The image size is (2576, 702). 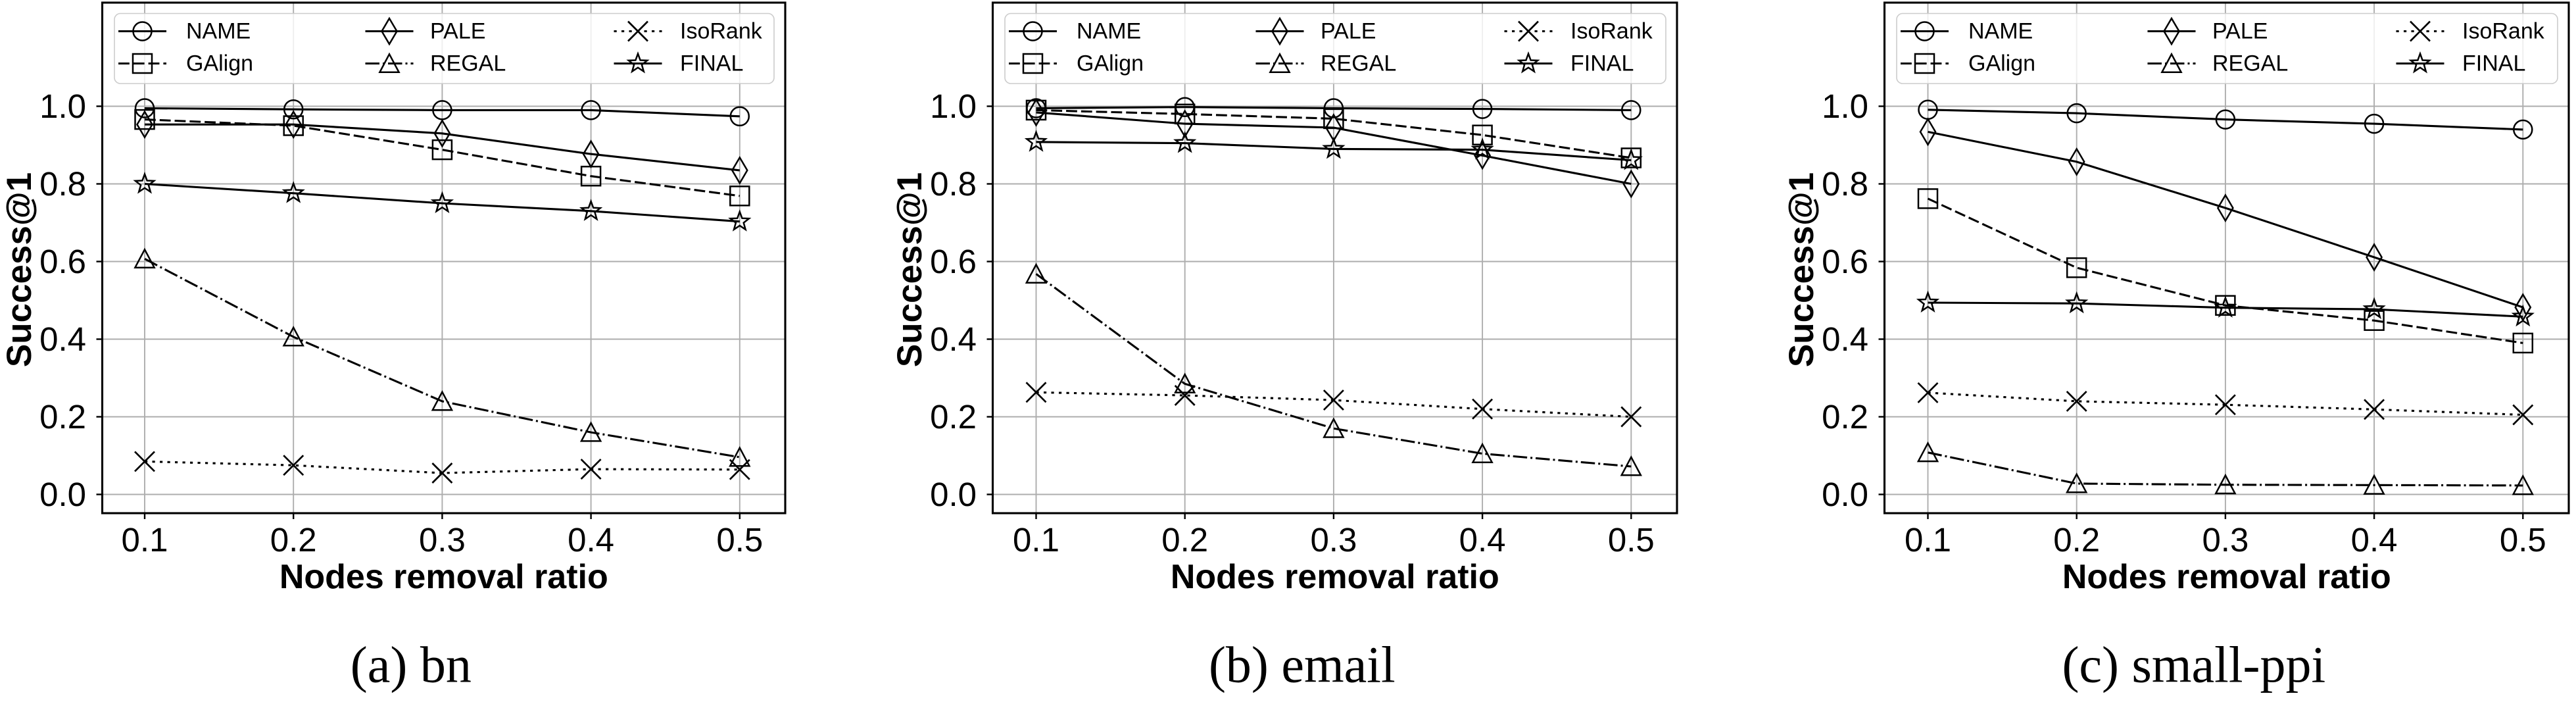 What do you see at coordinates (412, 664) in the screenshot?
I see `svg-text: (a) bn` at bounding box center [412, 664].